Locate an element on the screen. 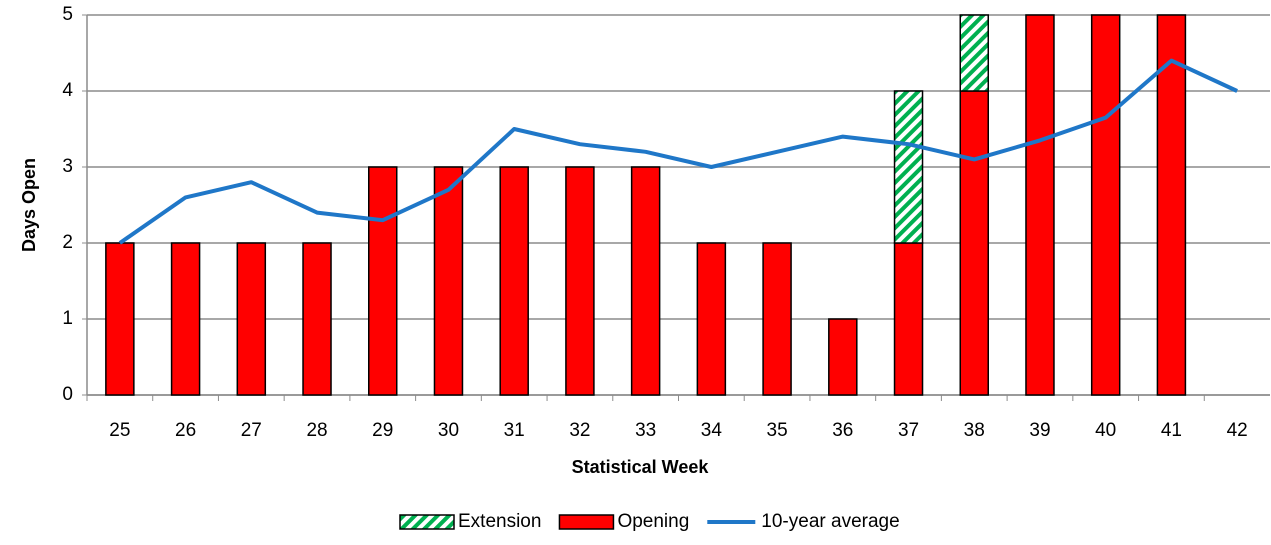  x-tick-label: 42 is located at coordinates (1237, 430).